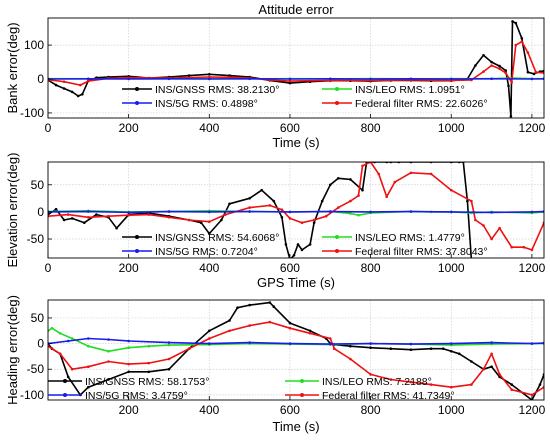  What do you see at coordinates (410, 238) in the screenshot?
I see `legend-label: INS/LEO RMS: 1.4779°` at bounding box center [410, 238].